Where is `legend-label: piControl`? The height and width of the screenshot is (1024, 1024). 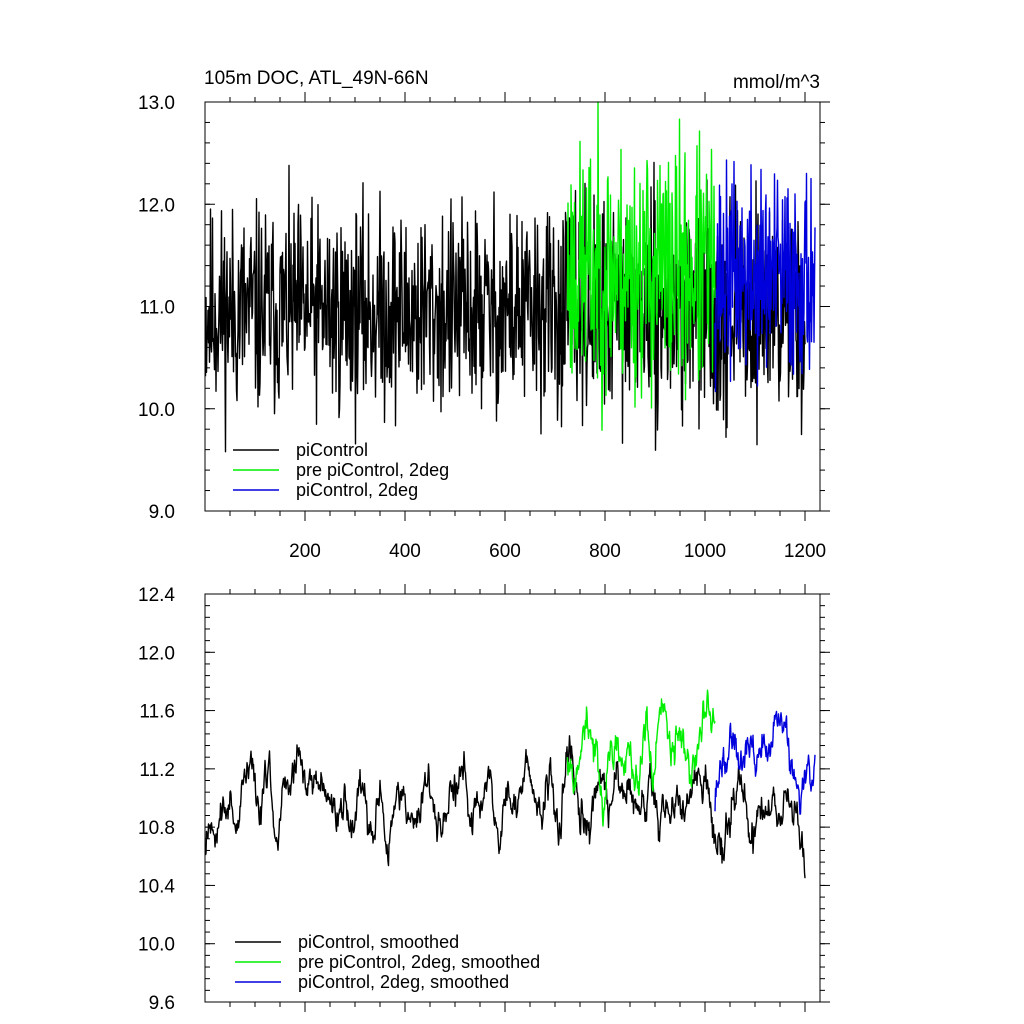 legend-label: piControl is located at coordinates (332, 450).